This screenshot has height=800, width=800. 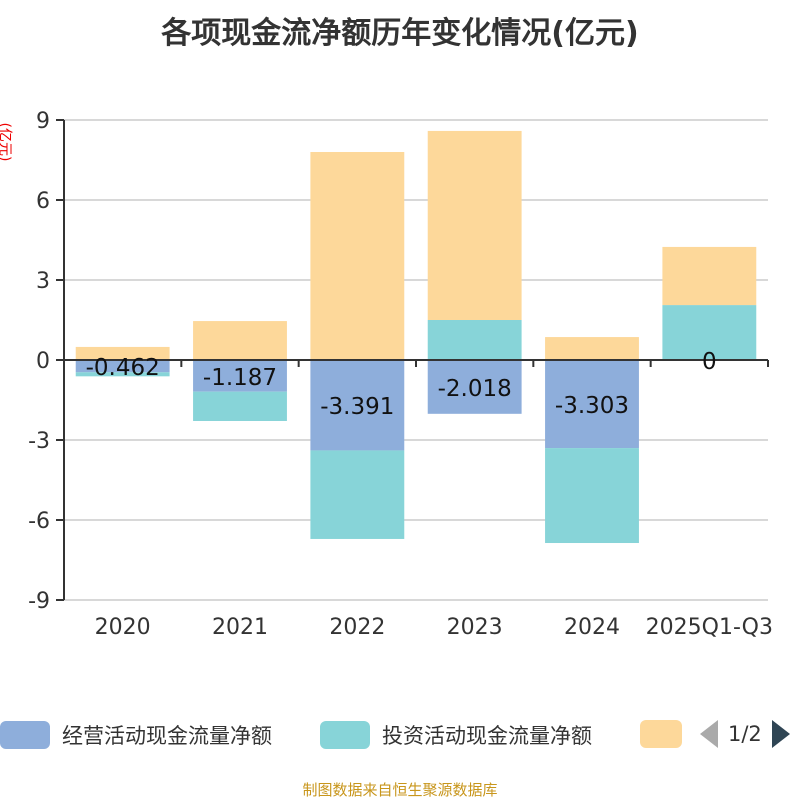 I want to click on legend: 经营活动现金流量净额 投资活动现金流量净额 1/2, so click(x=400, y=736).